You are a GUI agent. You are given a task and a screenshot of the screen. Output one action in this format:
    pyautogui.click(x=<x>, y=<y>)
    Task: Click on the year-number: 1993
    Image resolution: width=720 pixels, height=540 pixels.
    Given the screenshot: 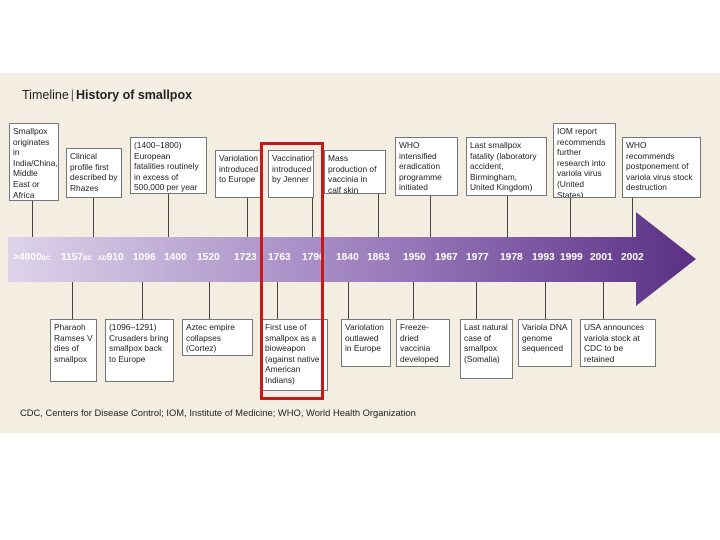 What is the action you would take?
    pyautogui.click(x=543, y=257)
    